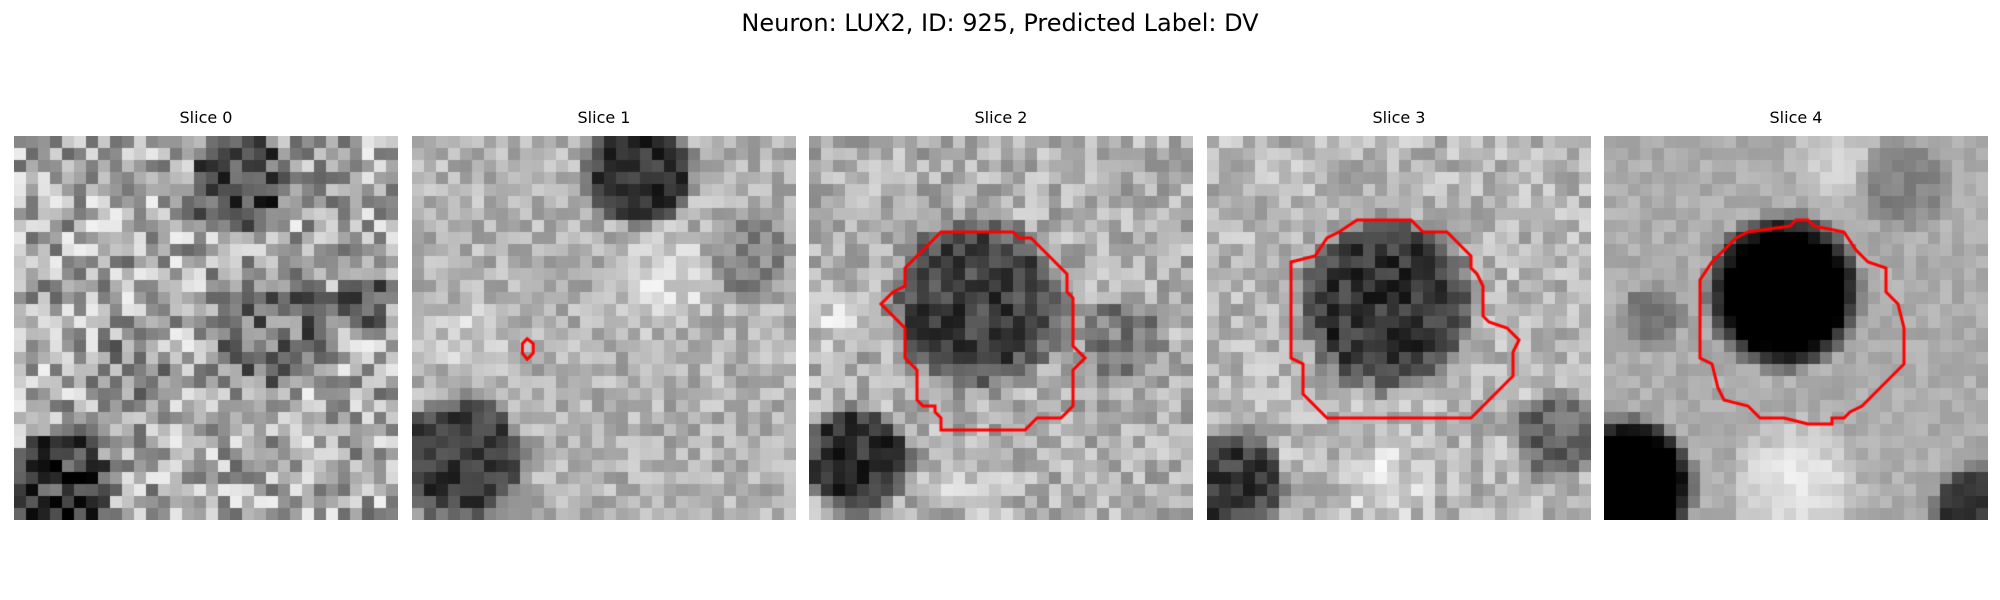 The image size is (2000, 600). What do you see at coordinates (206, 117) in the screenshot?
I see `slice-title: Slice 0` at bounding box center [206, 117].